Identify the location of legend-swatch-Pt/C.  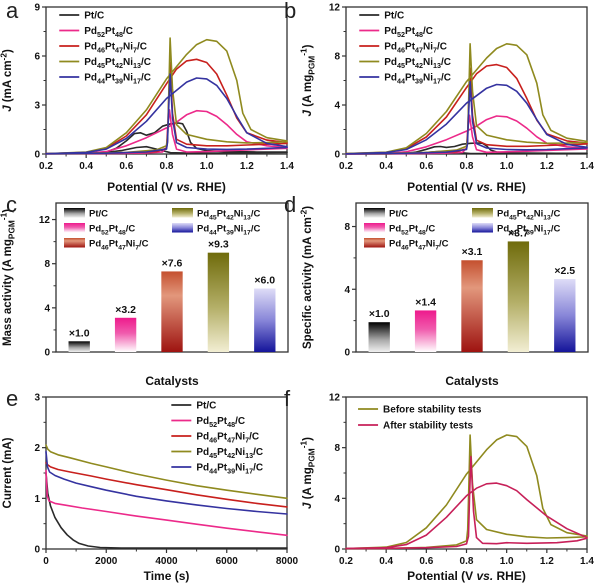
(74, 213).